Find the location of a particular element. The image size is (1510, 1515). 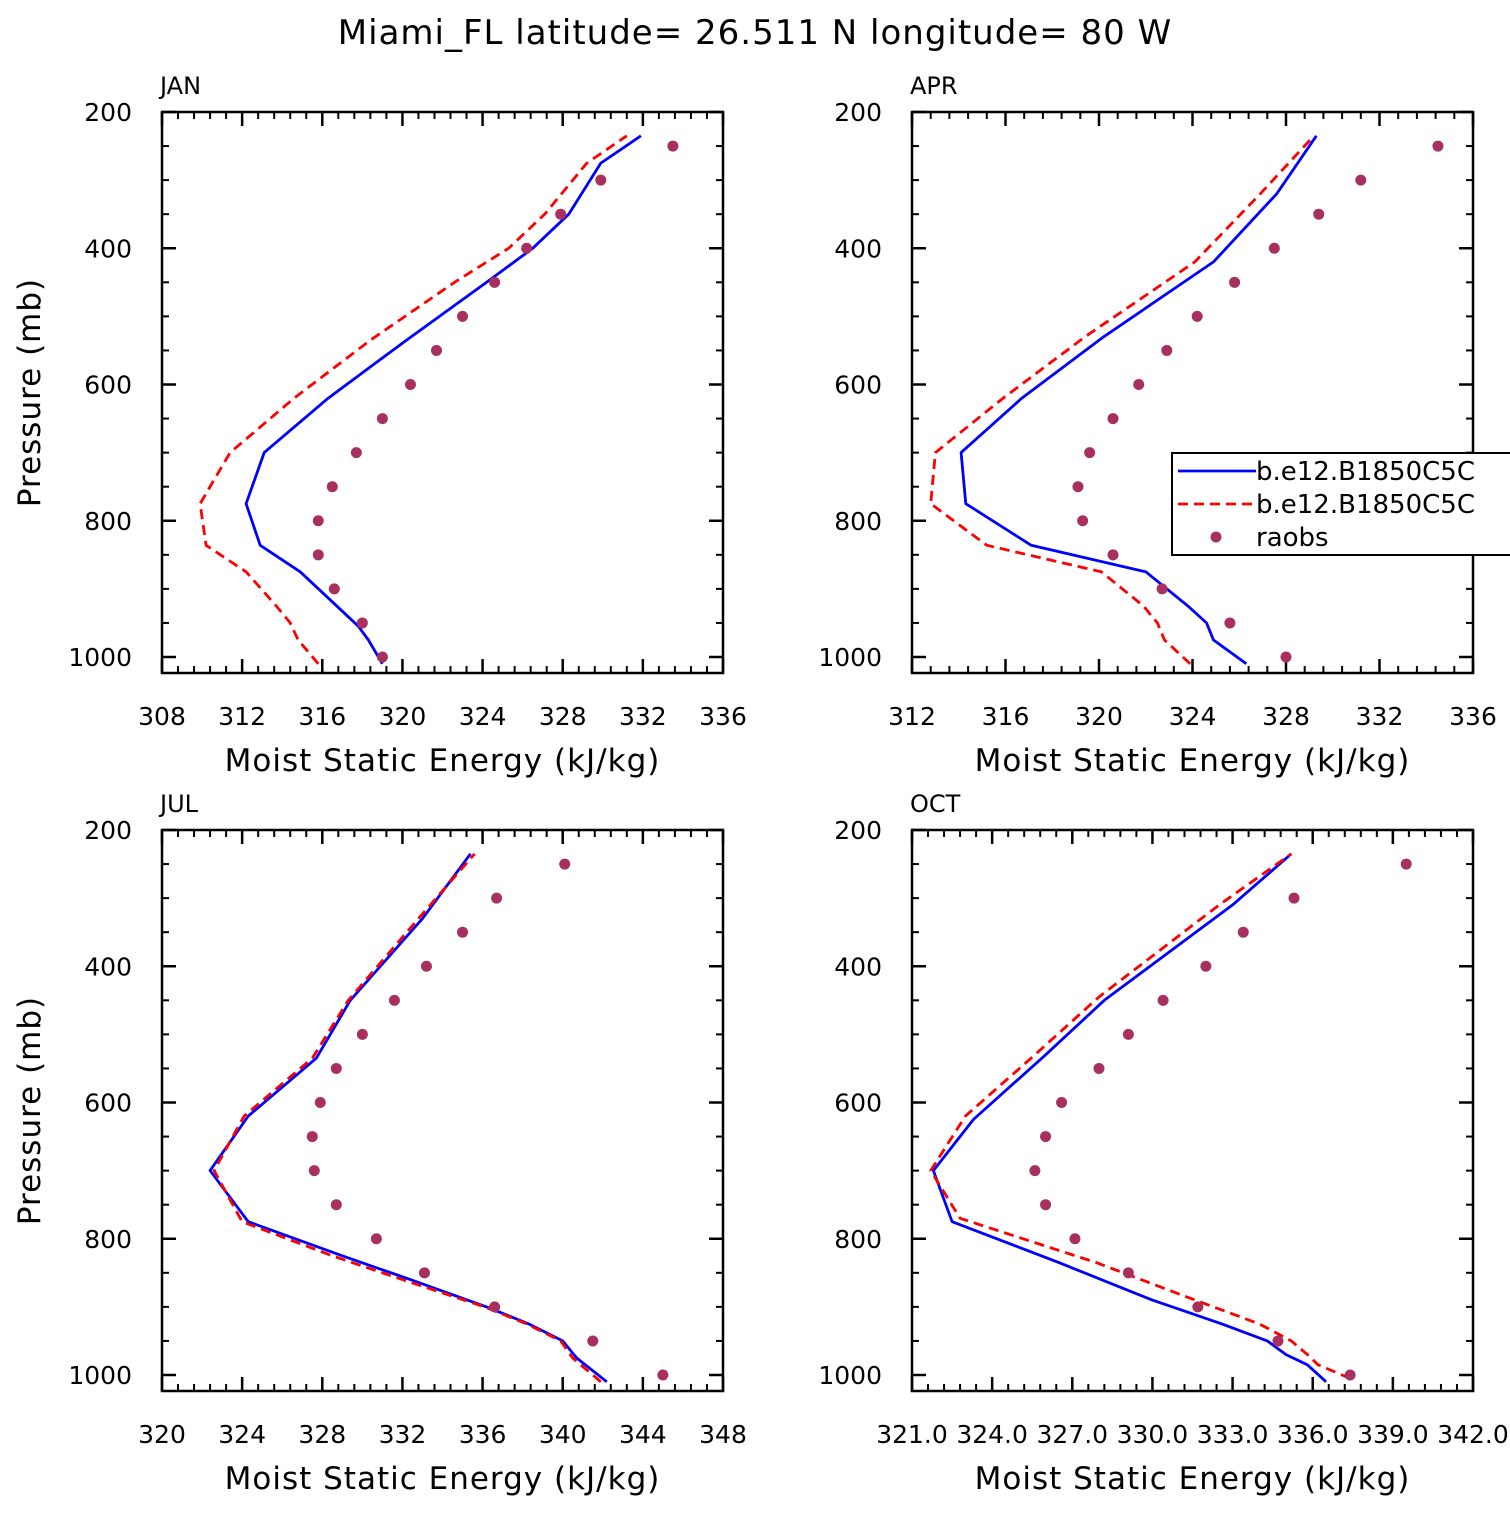

panel-label: OCT is located at coordinates (935, 804).